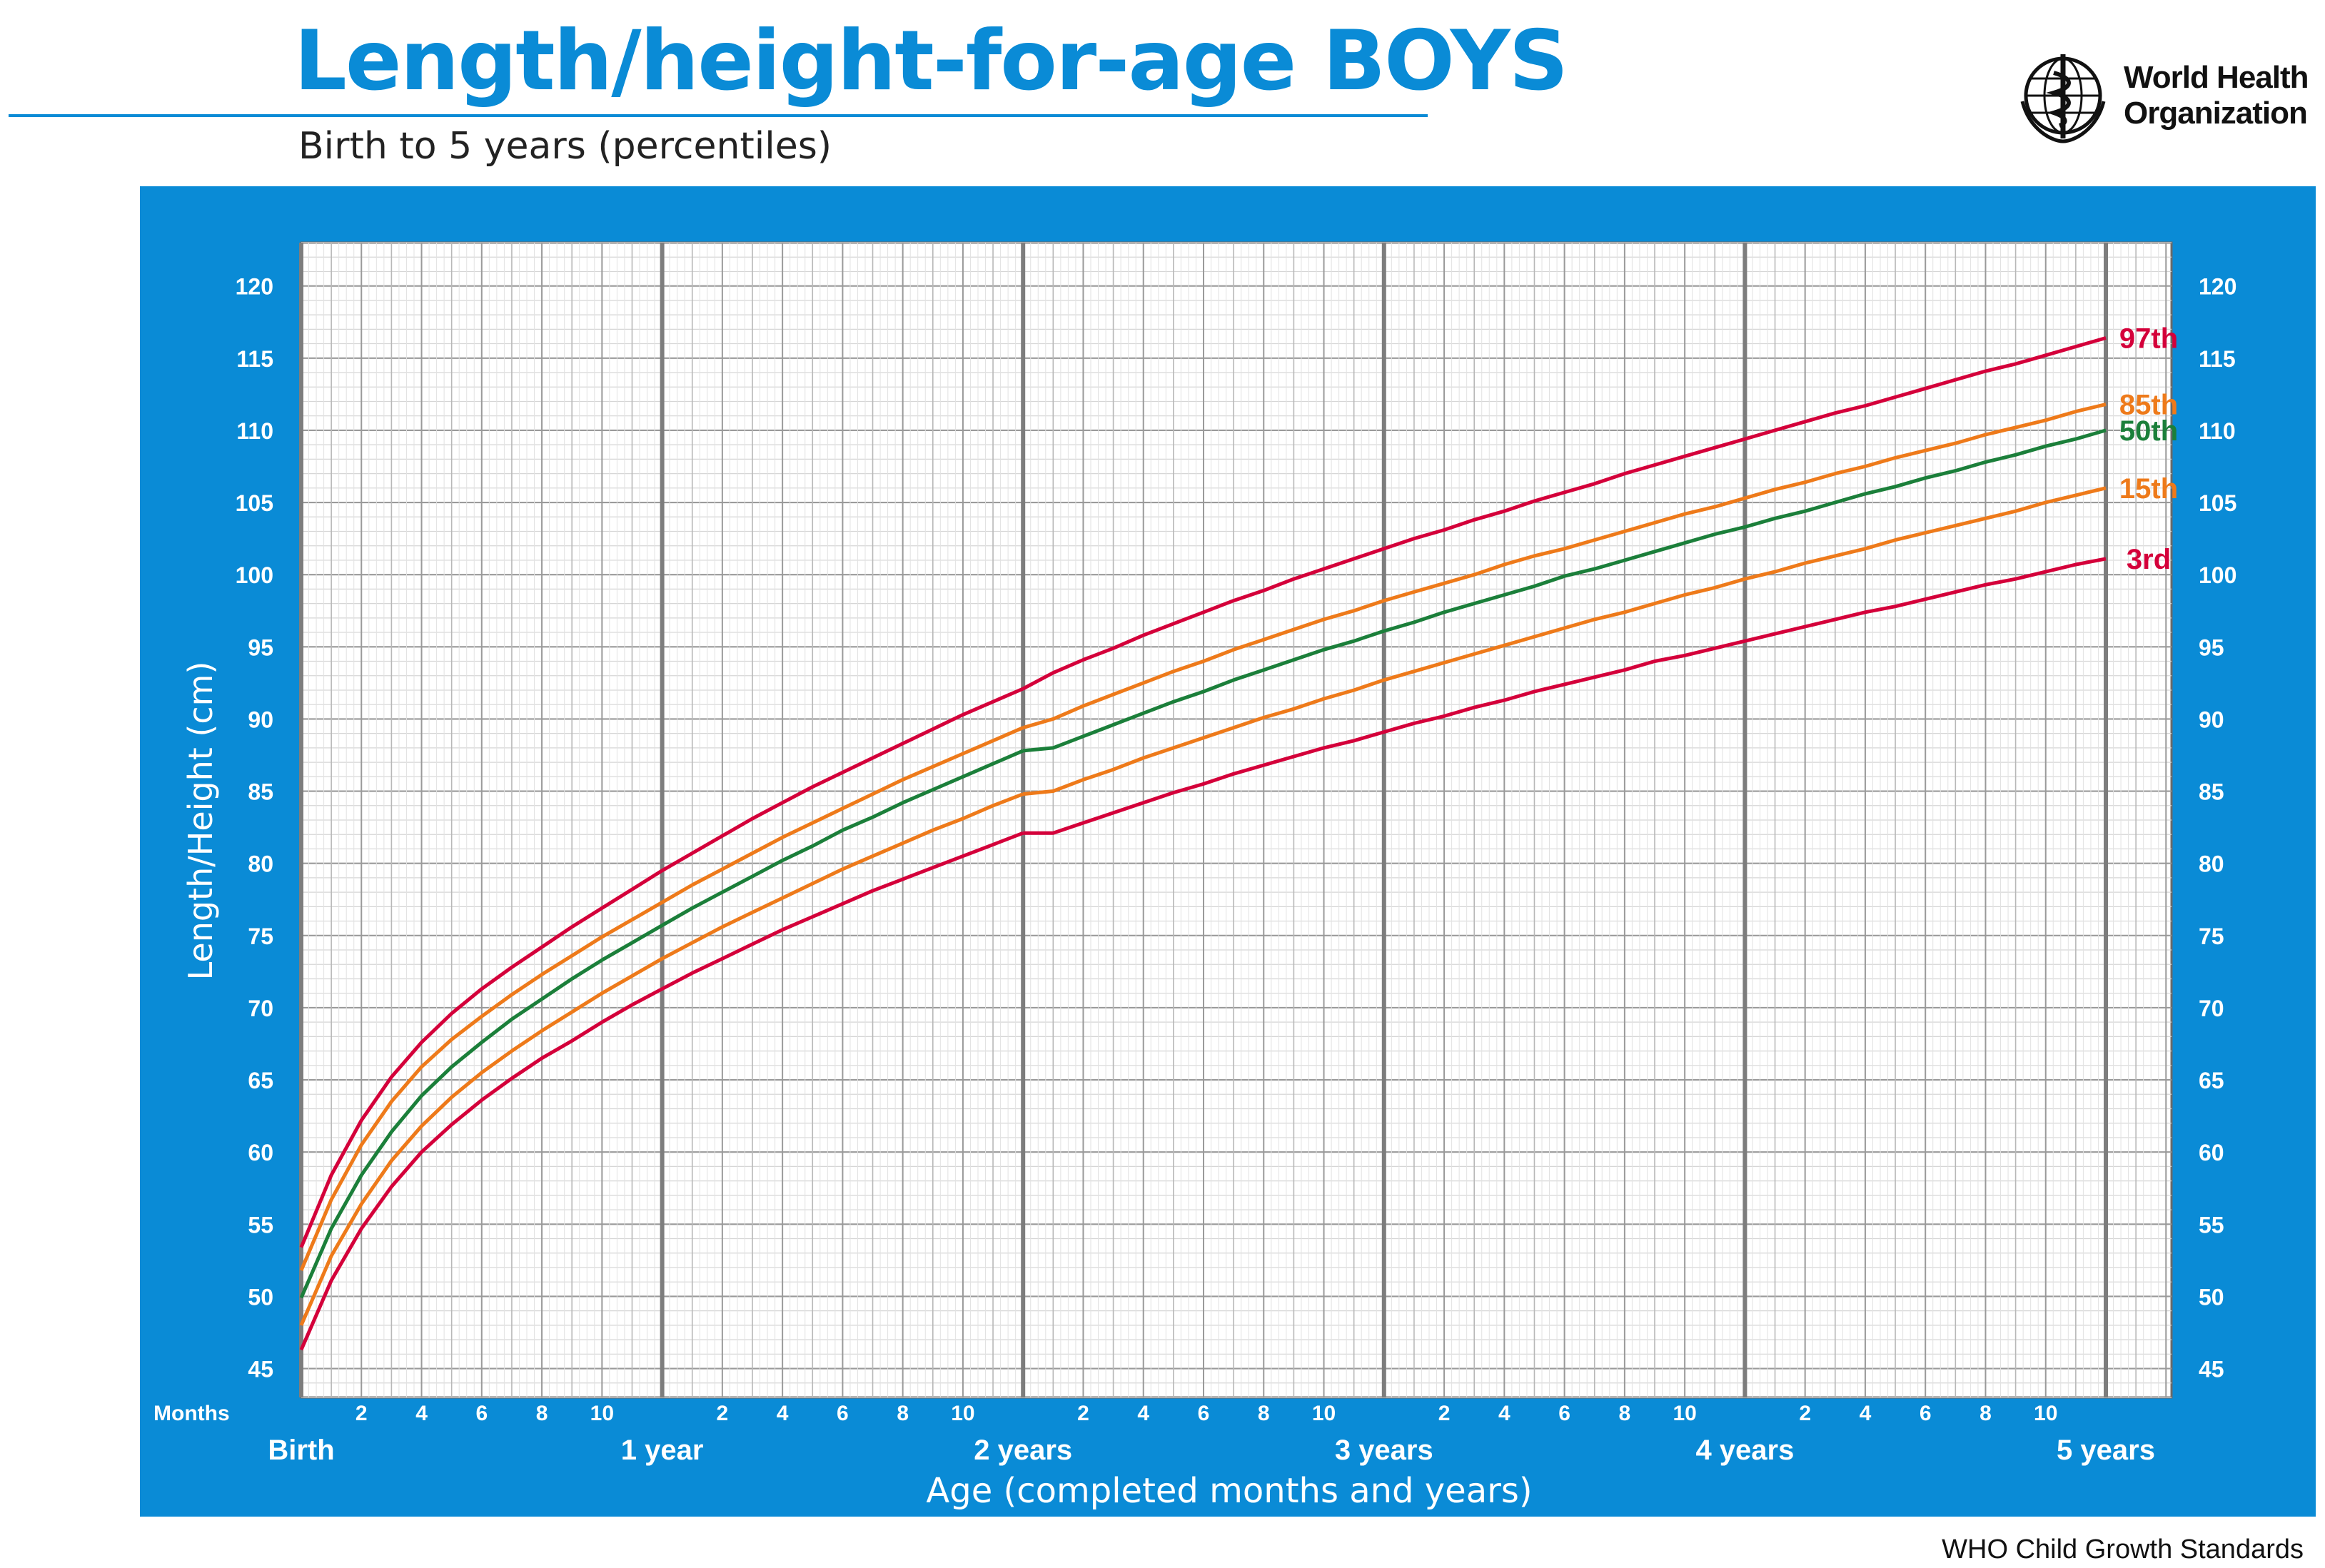 Image resolution: width=2325 pixels, height=1568 pixels. What do you see at coordinates (200, 821) in the screenshot?
I see `y-axis-label: Length/Height (cm)` at bounding box center [200, 821].